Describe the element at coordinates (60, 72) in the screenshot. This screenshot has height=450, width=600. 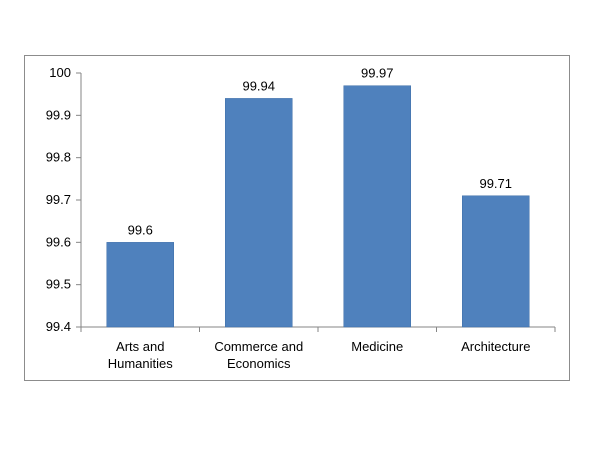
I see `y-tick-label: 100` at that location.